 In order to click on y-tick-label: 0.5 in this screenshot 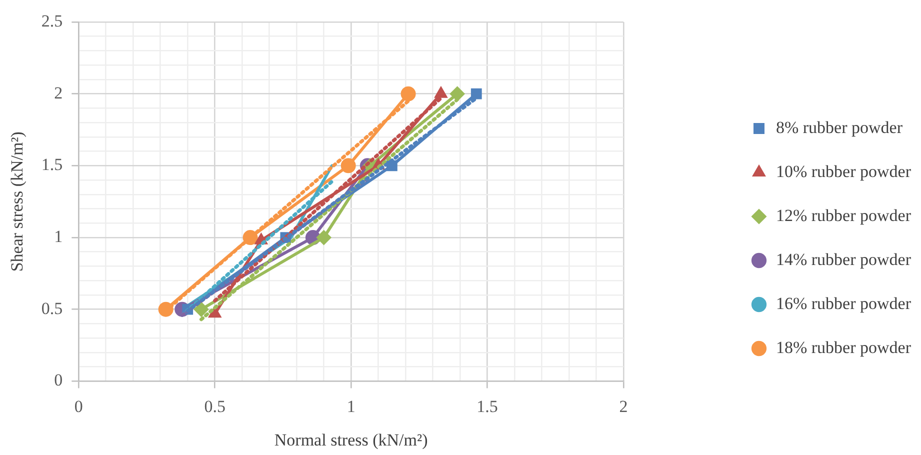, I will do `click(52, 308)`.